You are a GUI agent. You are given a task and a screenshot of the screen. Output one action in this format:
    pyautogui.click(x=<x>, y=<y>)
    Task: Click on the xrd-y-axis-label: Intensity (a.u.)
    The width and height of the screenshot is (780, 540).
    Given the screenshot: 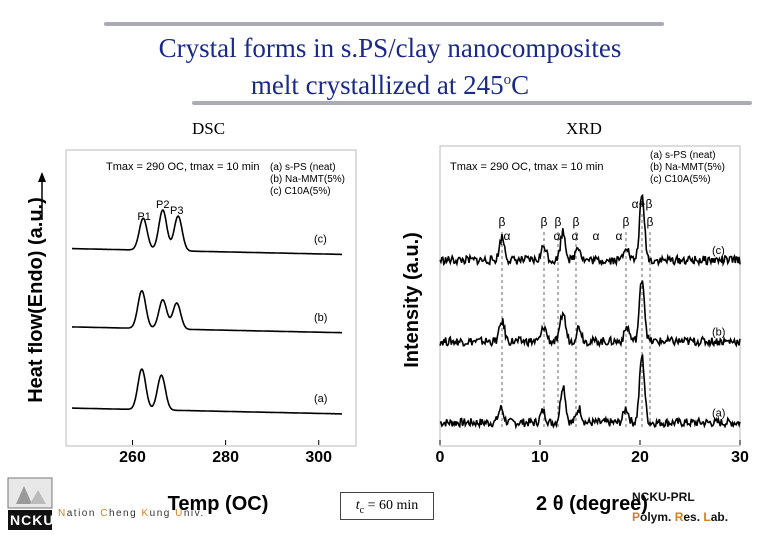 What is the action you would take?
    pyautogui.click(x=412, y=300)
    